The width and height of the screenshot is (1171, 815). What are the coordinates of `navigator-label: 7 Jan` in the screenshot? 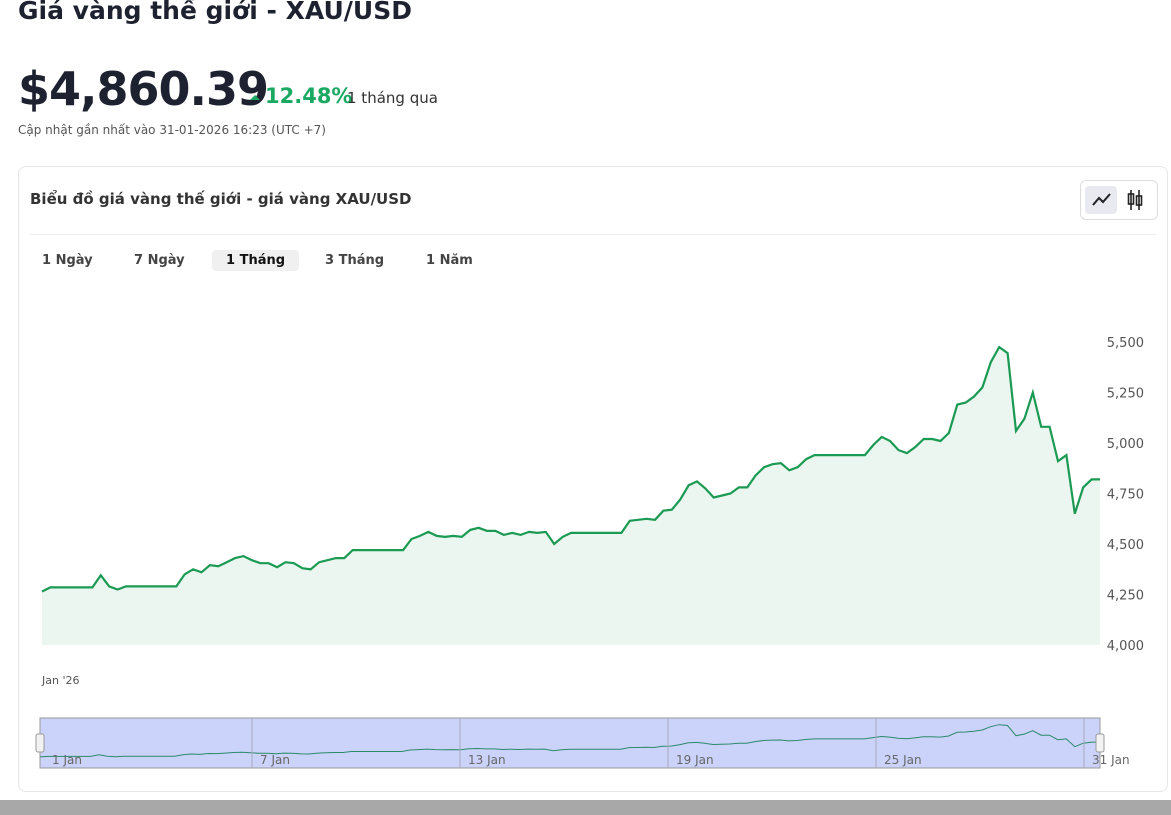 It's located at (275, 760).